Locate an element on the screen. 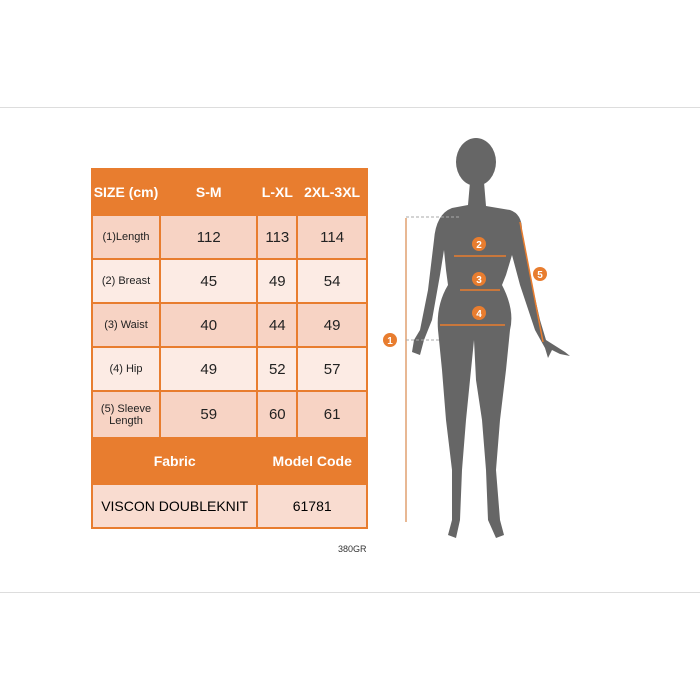 The image size is (700, 700). cell: 61 is located at coordinates (332, 414).